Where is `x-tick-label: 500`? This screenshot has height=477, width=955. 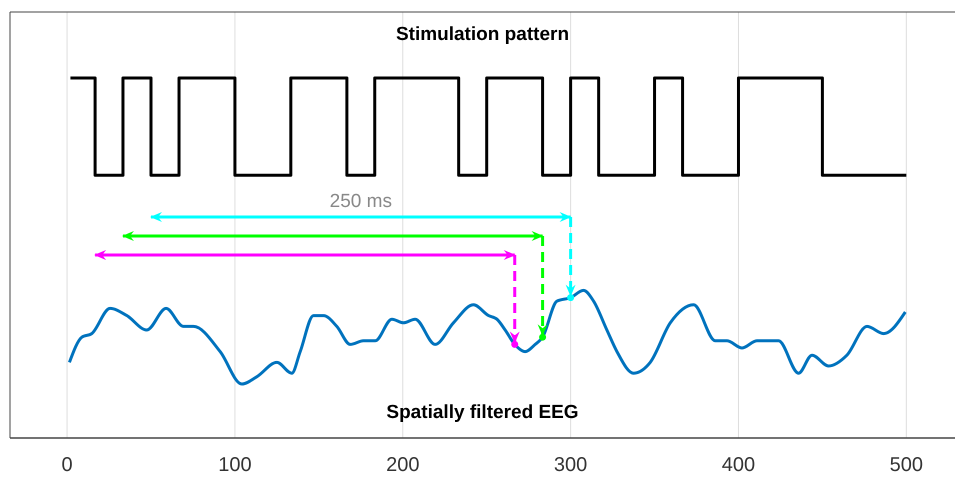
x-tick-label: 500 is located at coordinates (907, 465).